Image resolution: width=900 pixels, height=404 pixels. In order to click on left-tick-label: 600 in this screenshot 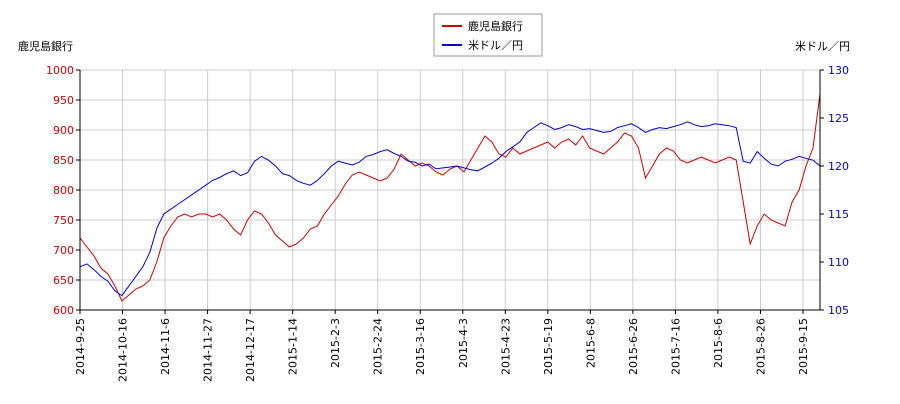, I will do `click(63, 310)`.